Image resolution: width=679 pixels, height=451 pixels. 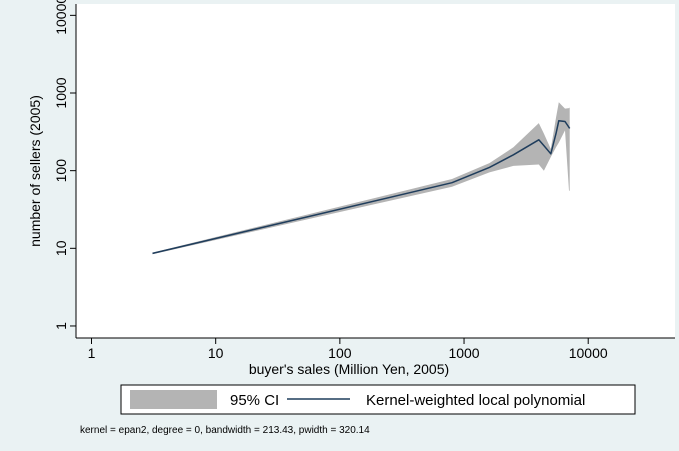 I want to click on y-tick-label: 10, so click(x=61, y=248).